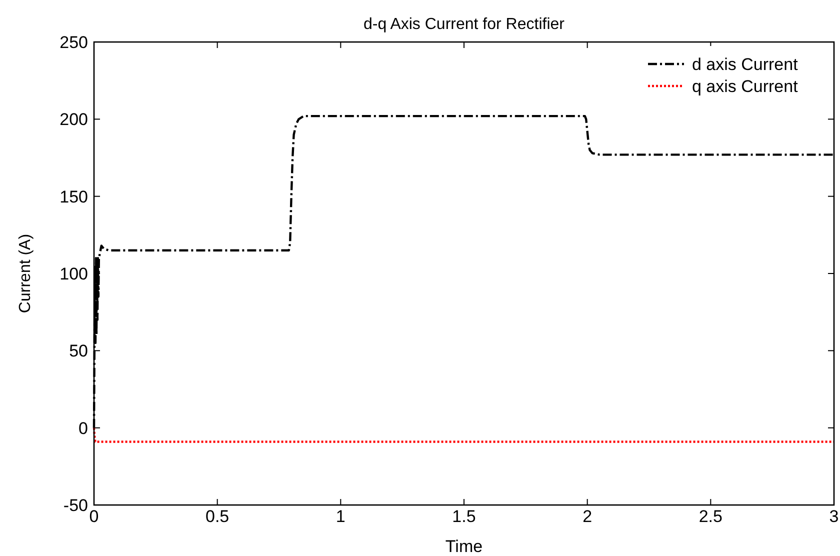 The width and height of the screenshot is (840, 556). What do you see at coordinates (587, 516) in the screenshot?
I see `x-tick-label: 2` at bounding box center [587, 516].